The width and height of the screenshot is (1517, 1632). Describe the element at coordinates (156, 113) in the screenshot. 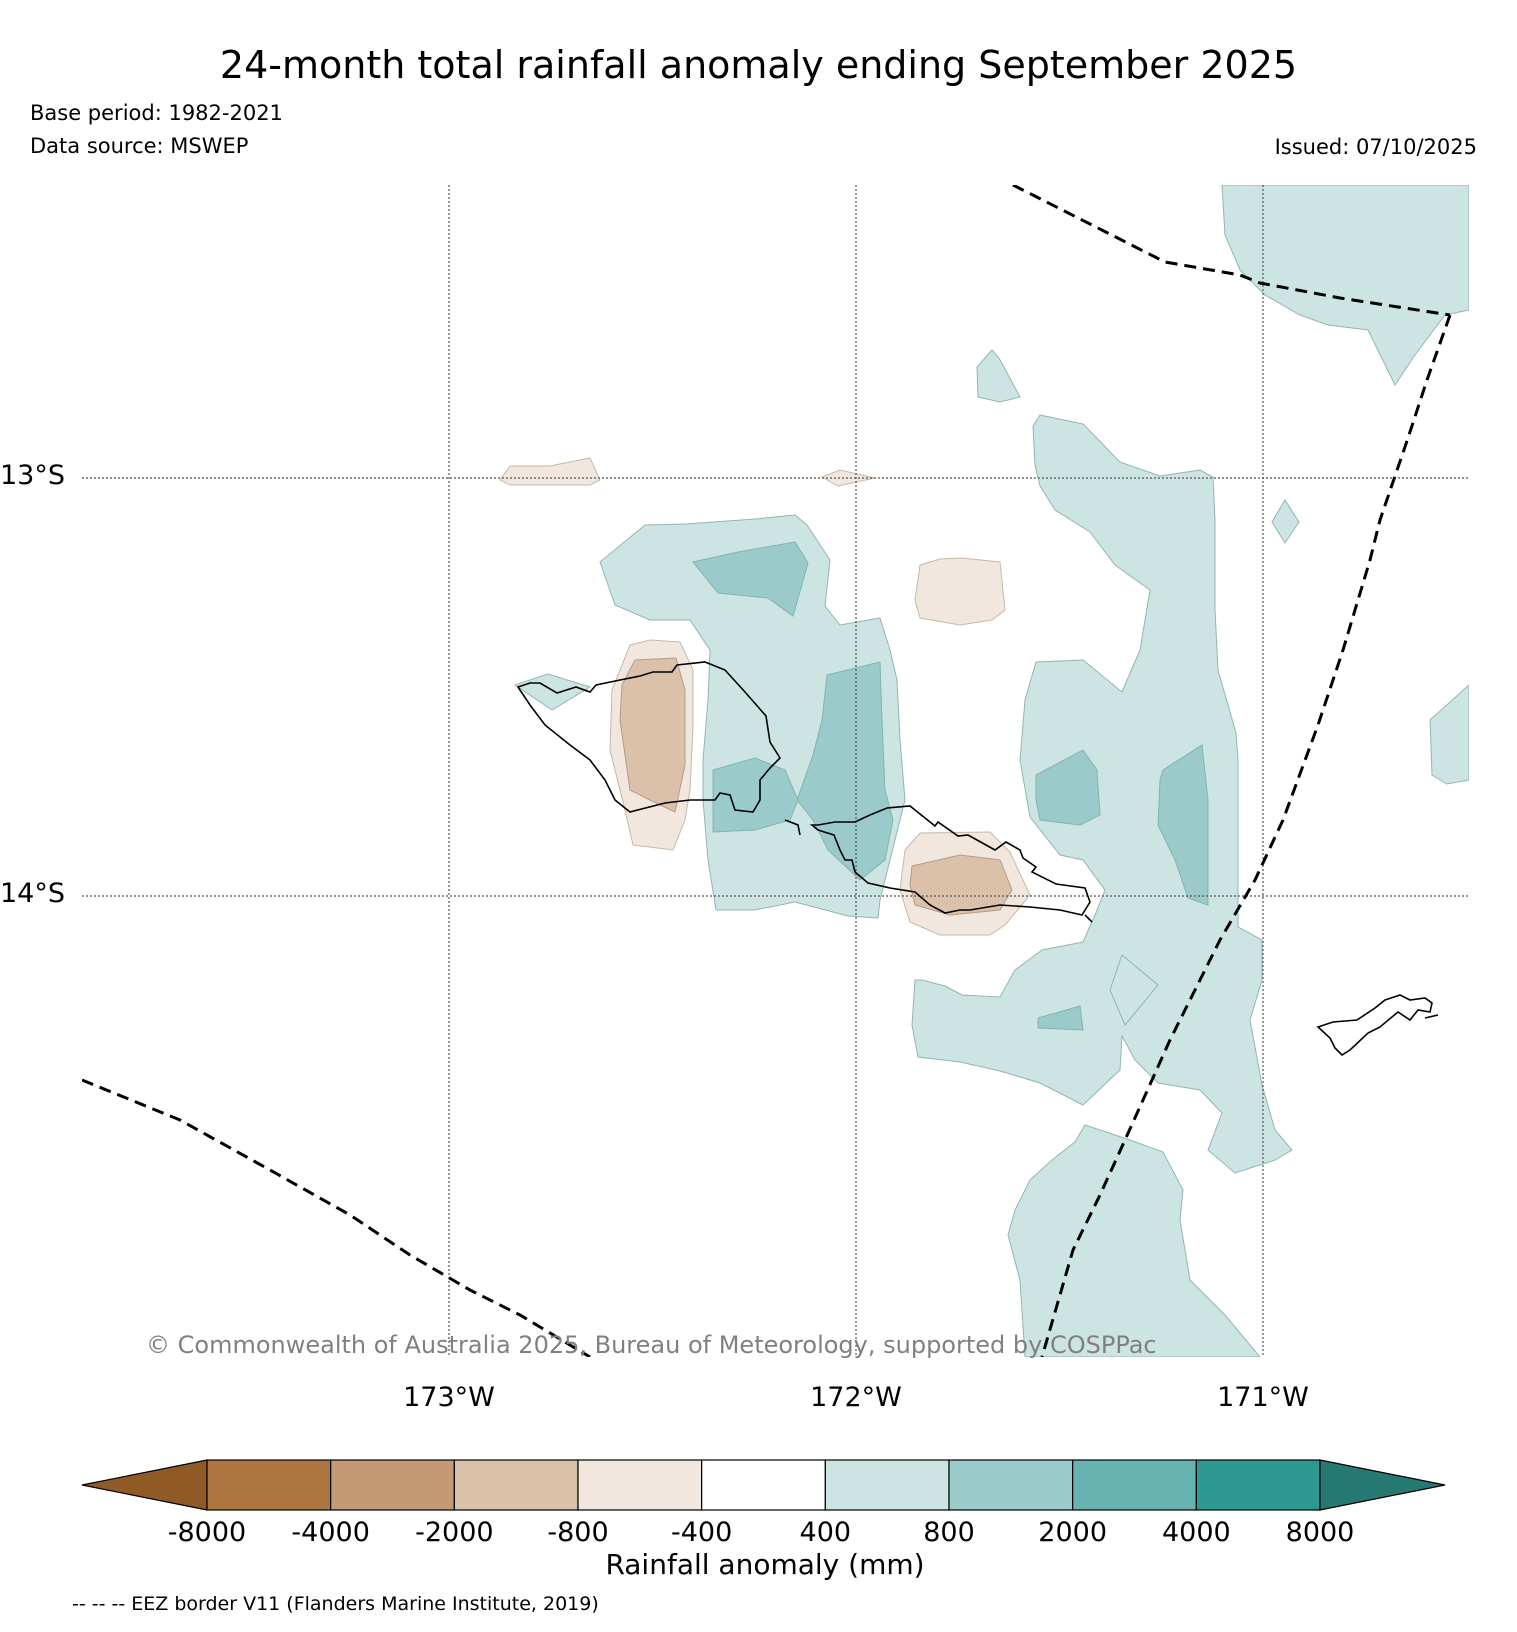

I see `base-period: Base period: 1982-2021` at that location.